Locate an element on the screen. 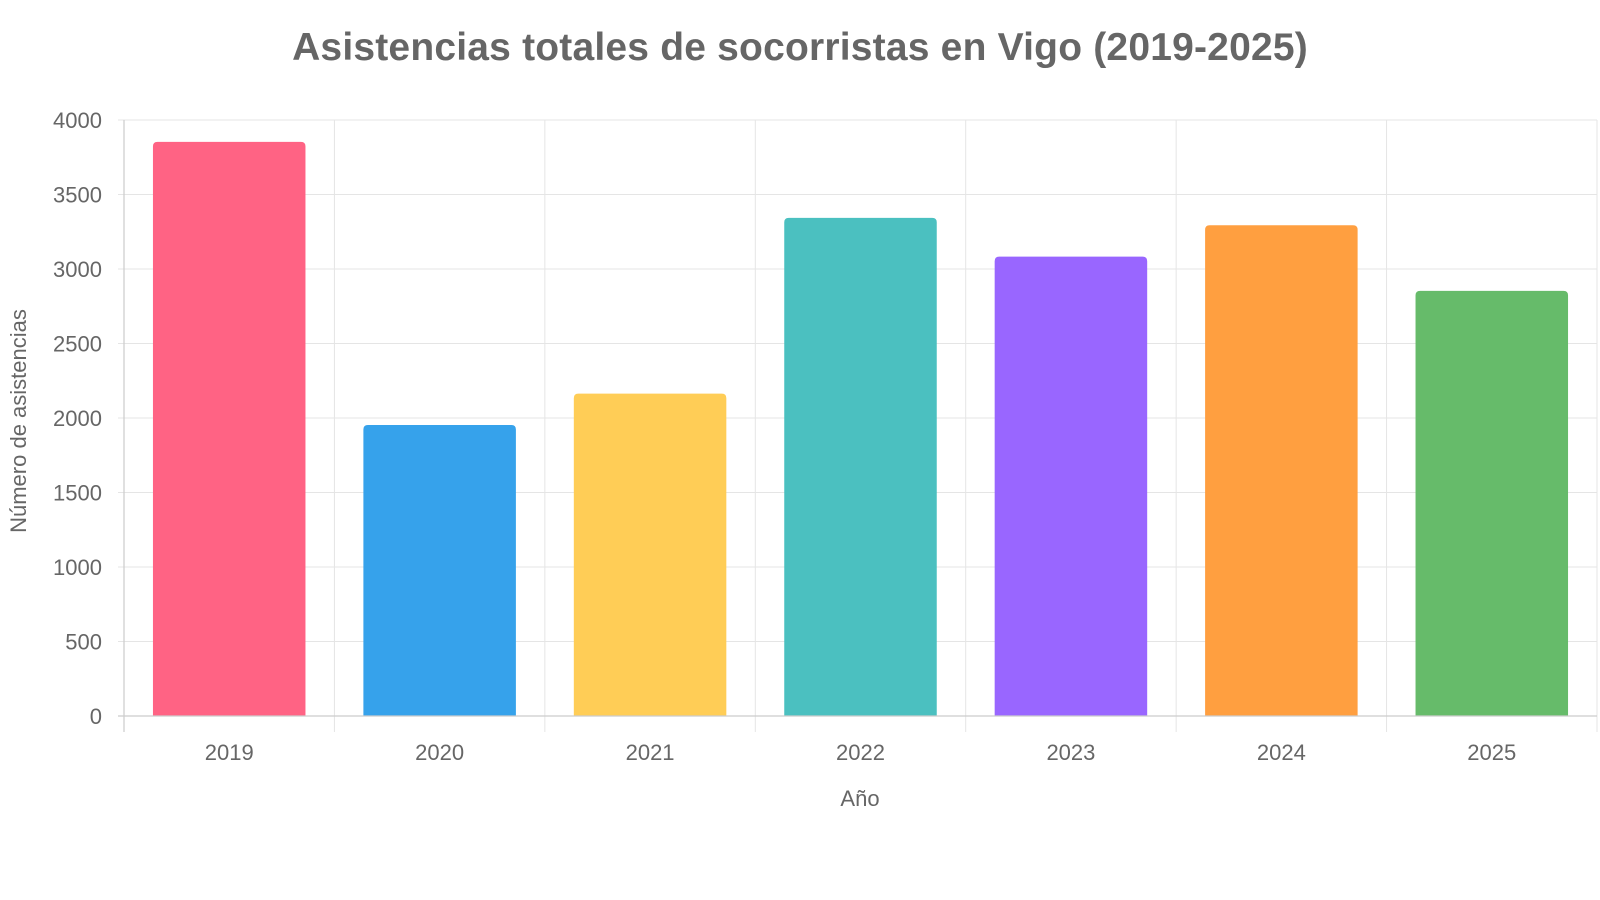  x-tick-label: 2024 is located at coordinates (1281, 752).